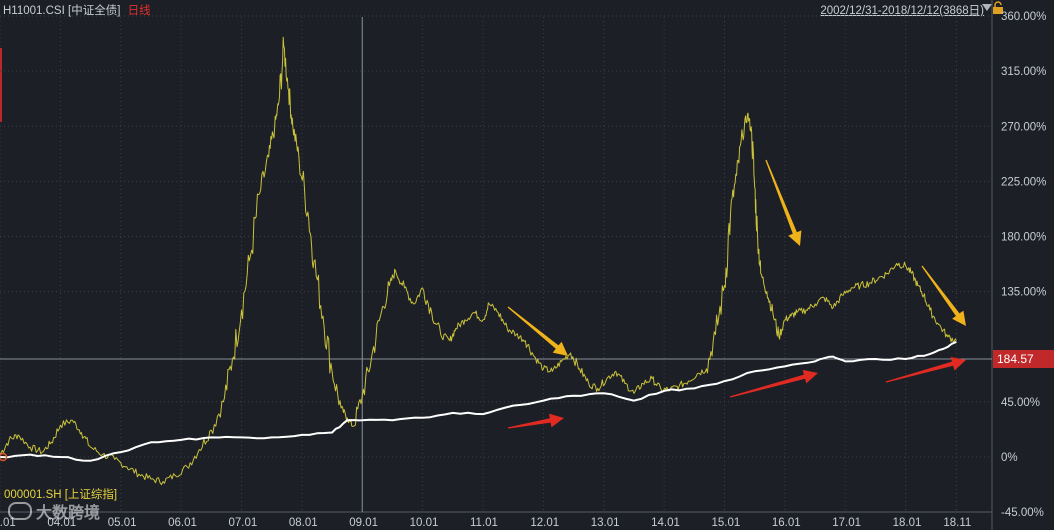 This screenshot has height=530, width=1054. I want to click on x-tick-label: 18.11, so click(957, 523).